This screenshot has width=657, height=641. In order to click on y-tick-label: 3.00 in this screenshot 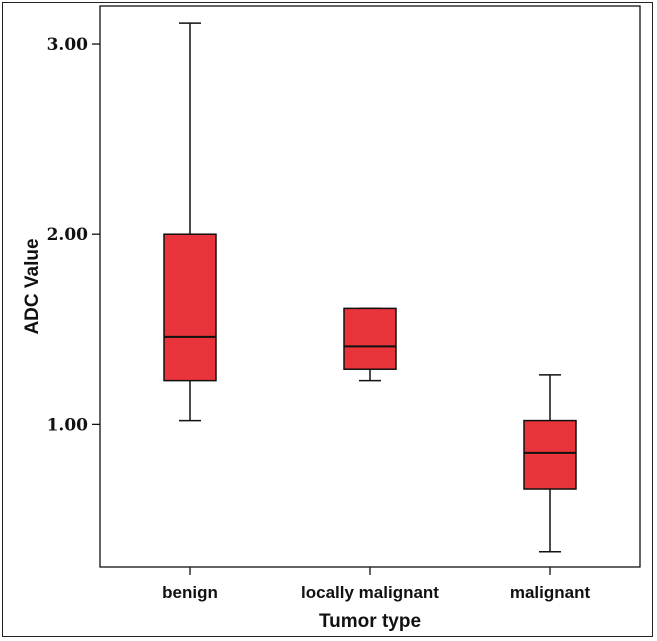, I will do `click(68, 45)`.